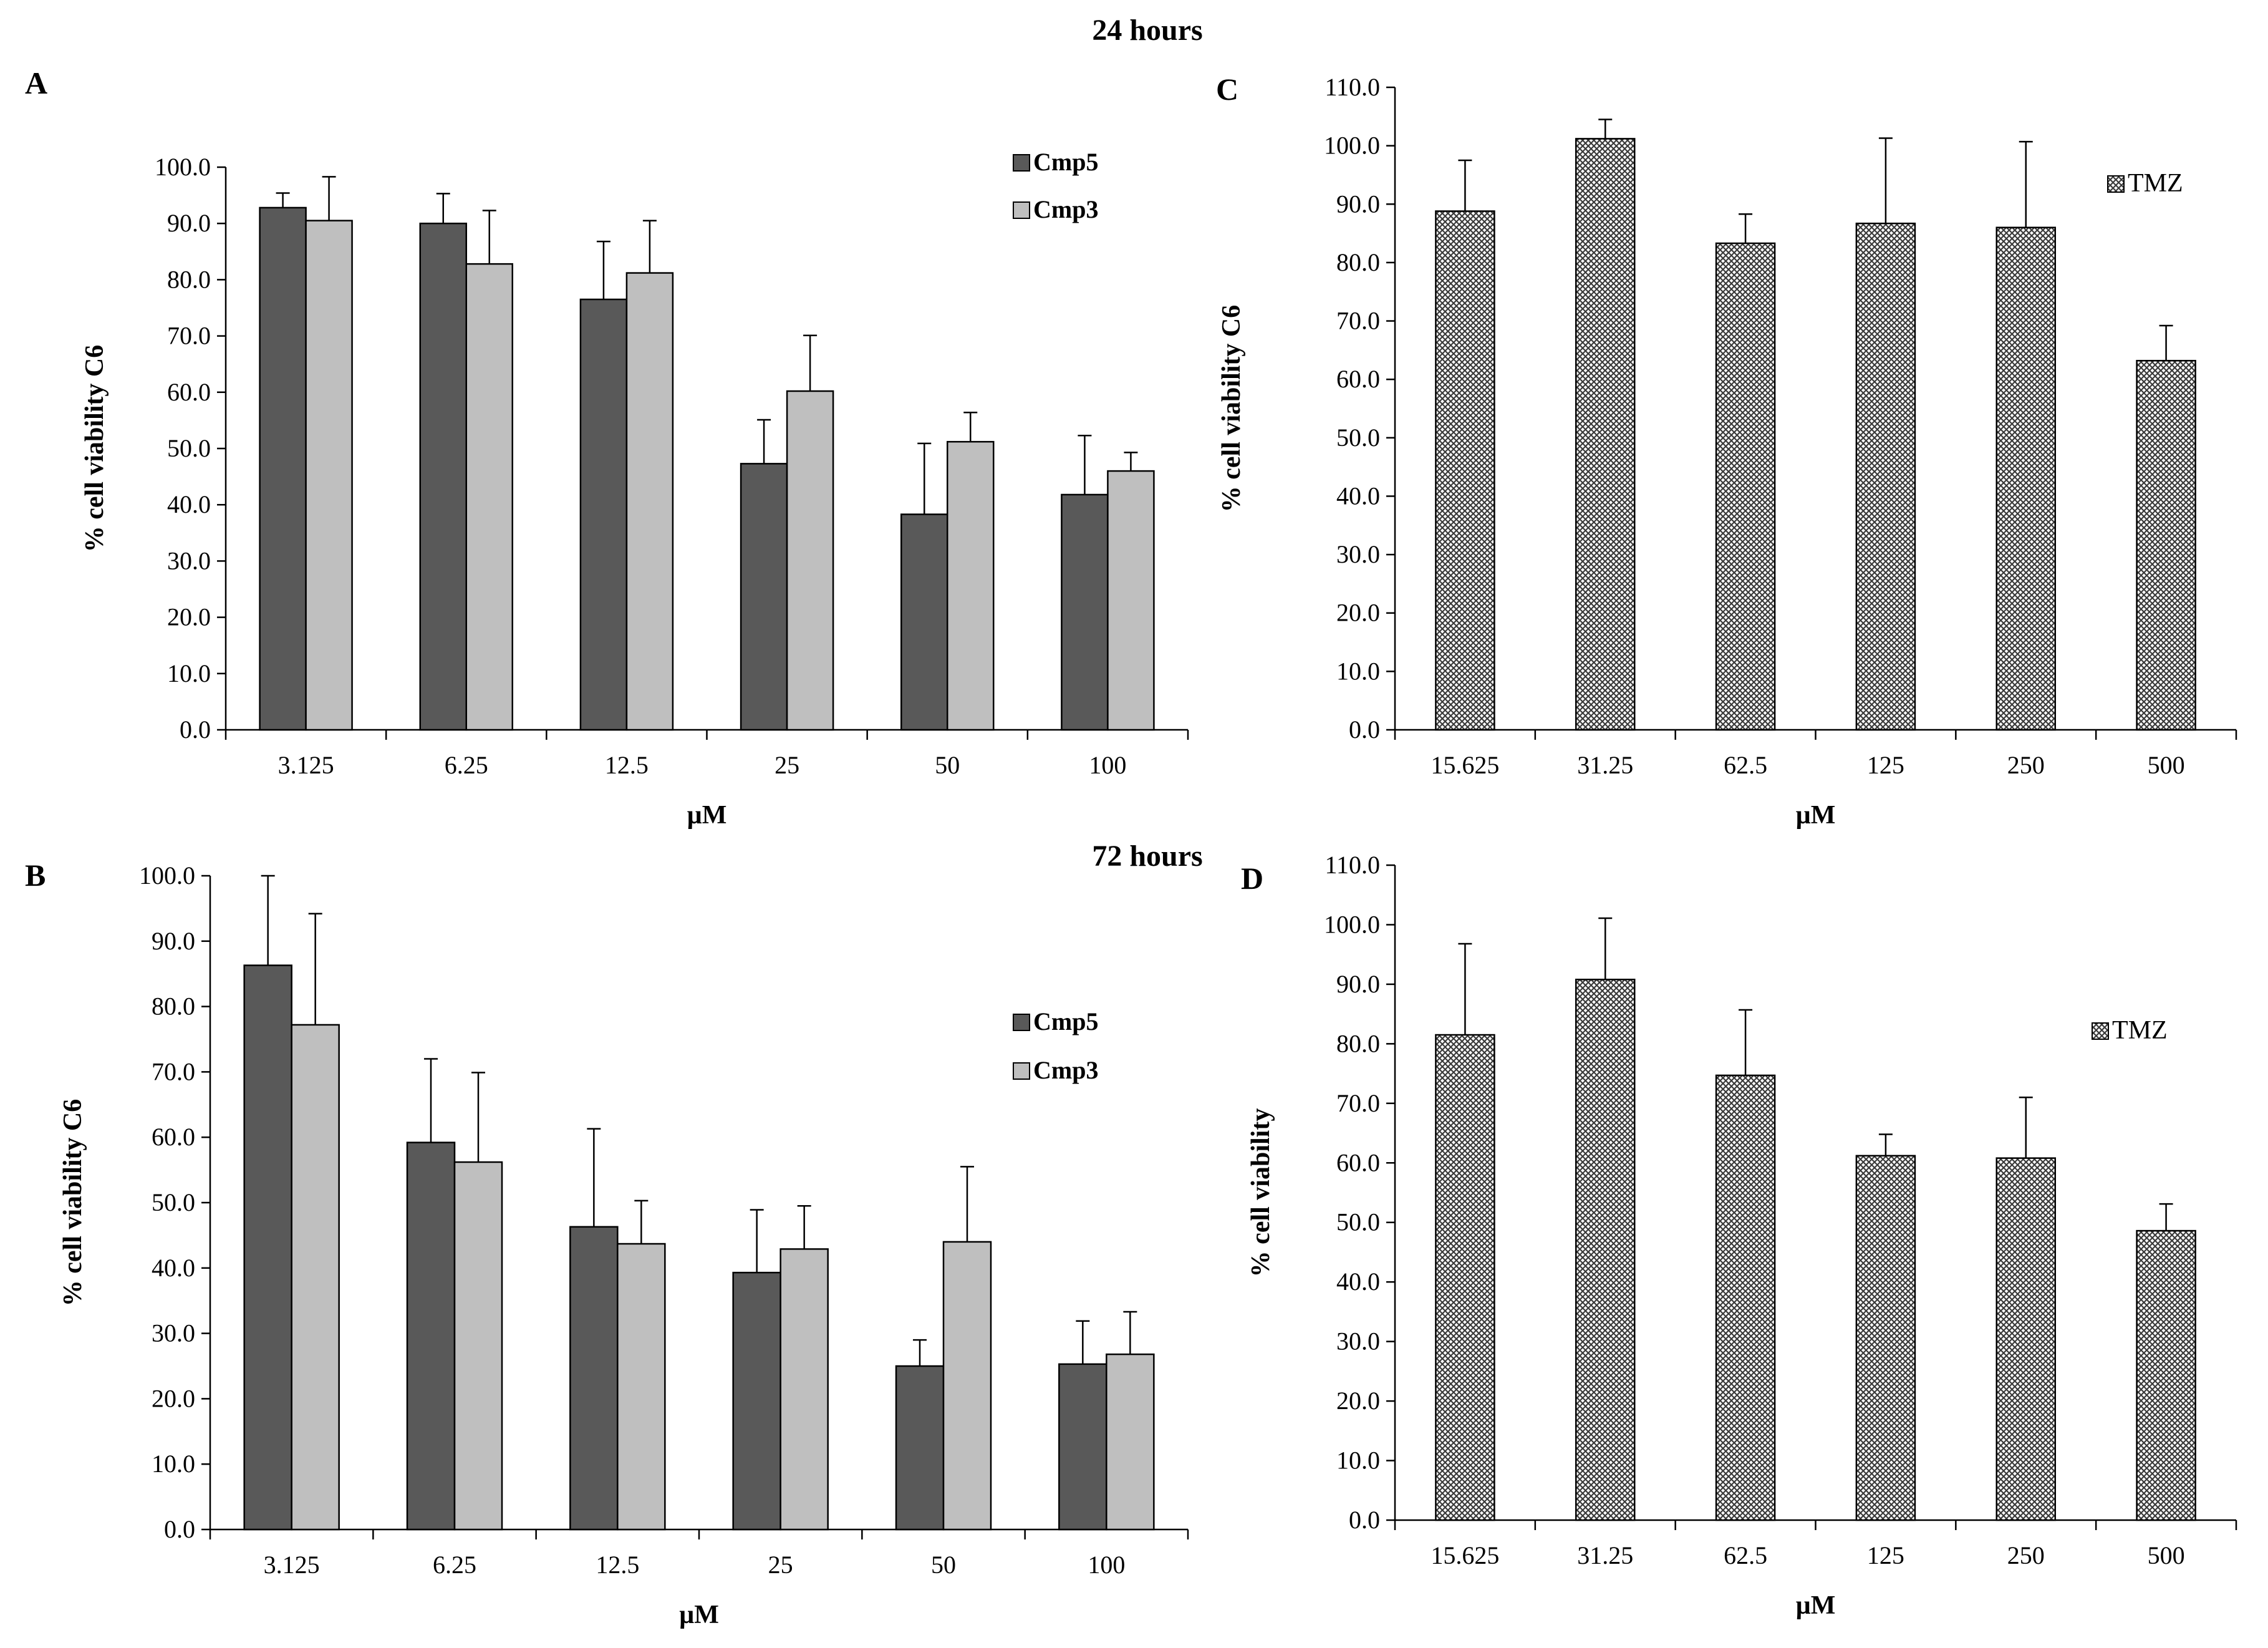  What do you see at coordinates (454, 1565) in the screenshot?
I see `x-tick-label-b: 6.25` at bounding box center [454, 1565].